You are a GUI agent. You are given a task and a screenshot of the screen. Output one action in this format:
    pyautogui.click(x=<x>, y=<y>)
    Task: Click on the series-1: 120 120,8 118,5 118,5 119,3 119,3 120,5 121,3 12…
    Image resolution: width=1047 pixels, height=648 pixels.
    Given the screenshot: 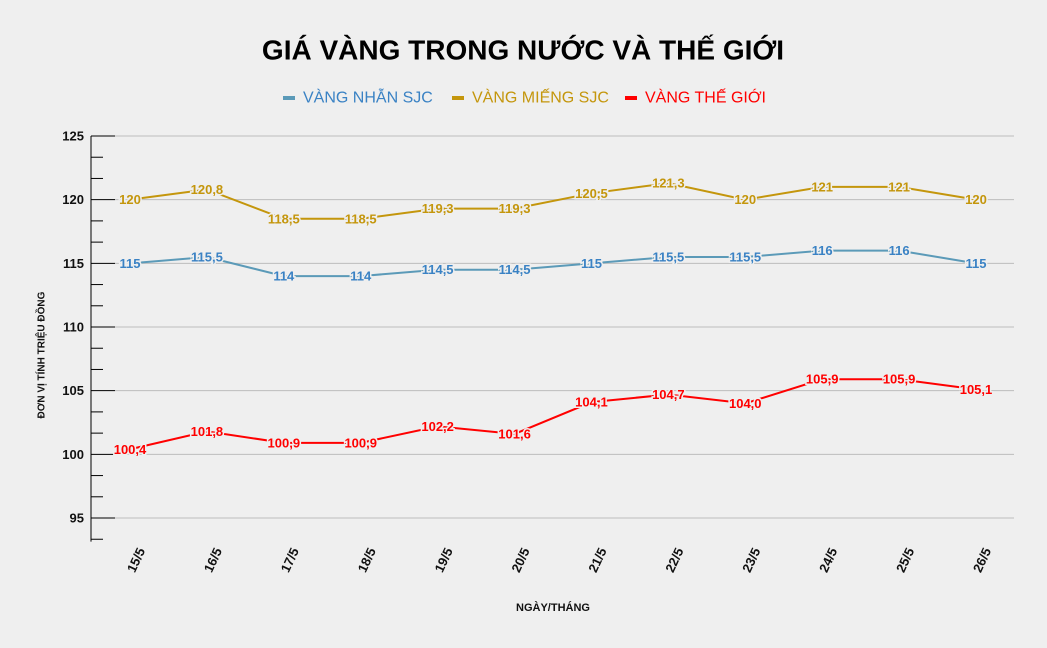 What is the action you would take?
    pyautogui.click(x=553, y=201)
    